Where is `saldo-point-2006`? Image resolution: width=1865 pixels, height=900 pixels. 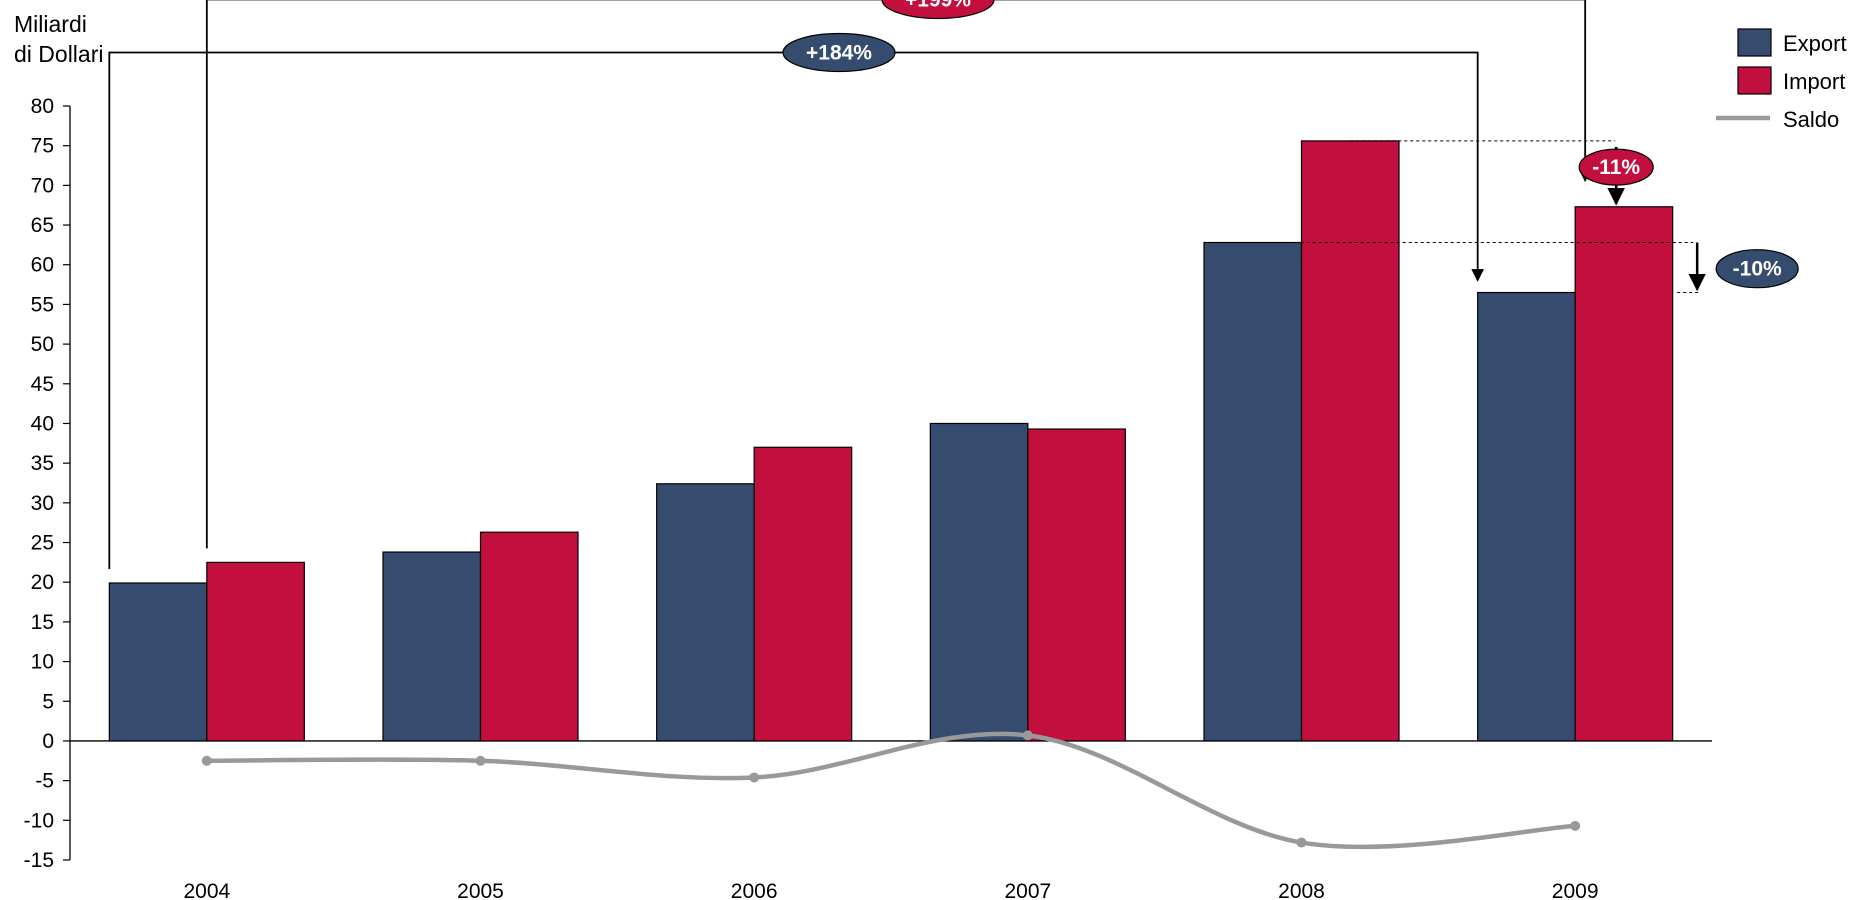
saldo-point-2006 is located at coordinates (754, 777).